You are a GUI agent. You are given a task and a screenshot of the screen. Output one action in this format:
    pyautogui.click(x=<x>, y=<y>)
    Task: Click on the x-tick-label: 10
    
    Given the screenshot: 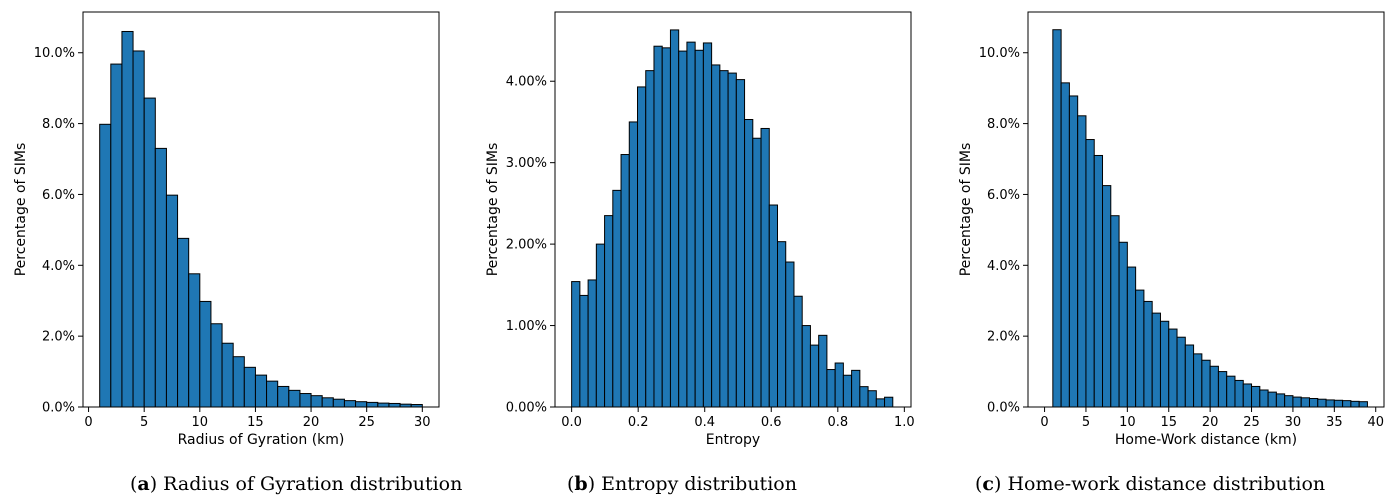 What is the action you would take?
    pyautogui.click(x=200, y=422)
    